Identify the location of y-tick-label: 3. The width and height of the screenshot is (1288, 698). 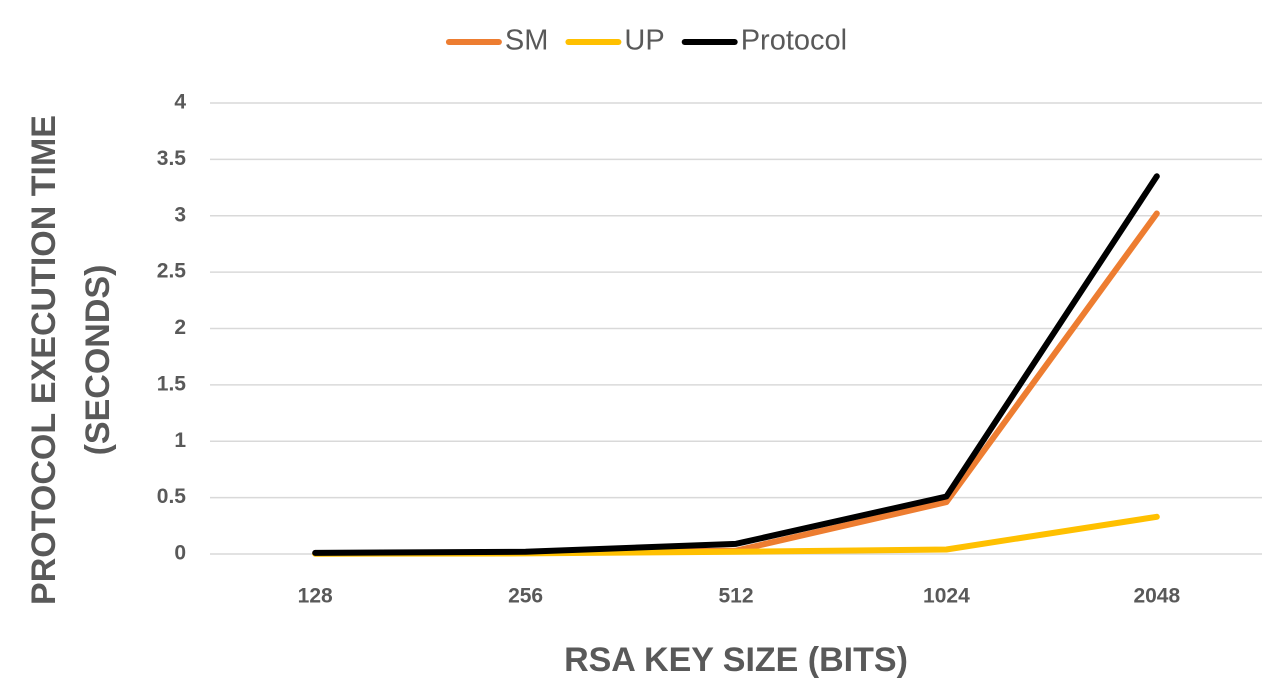
(180, 214).